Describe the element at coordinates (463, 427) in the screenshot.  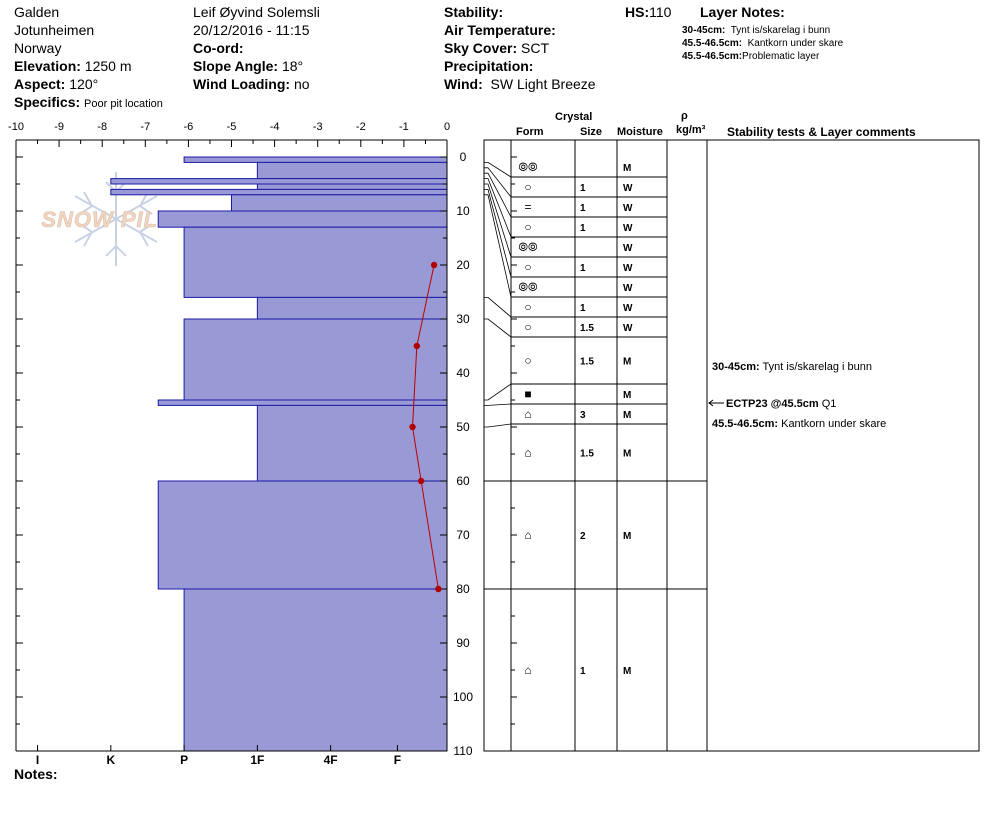
I see `depth-tick-label: 50` at that location.